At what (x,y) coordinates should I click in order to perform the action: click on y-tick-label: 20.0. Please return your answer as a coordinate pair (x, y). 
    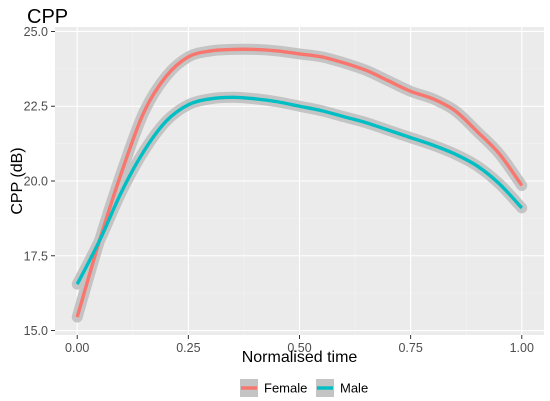
    Looking at the image, I should click on (36, 182).